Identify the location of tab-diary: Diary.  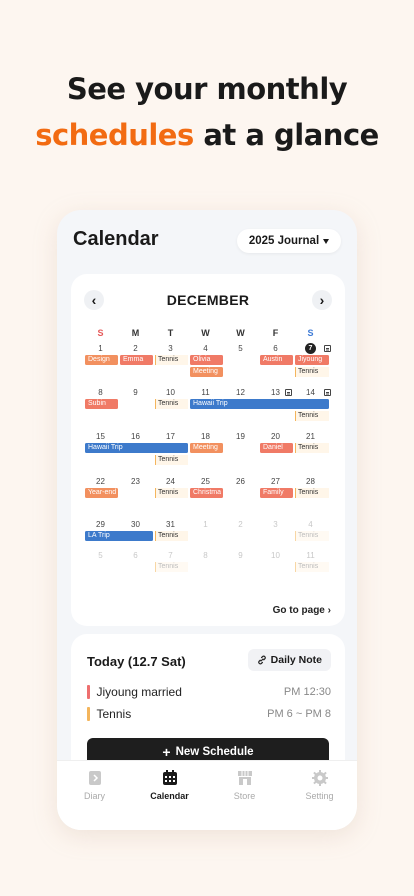
(94, 785).